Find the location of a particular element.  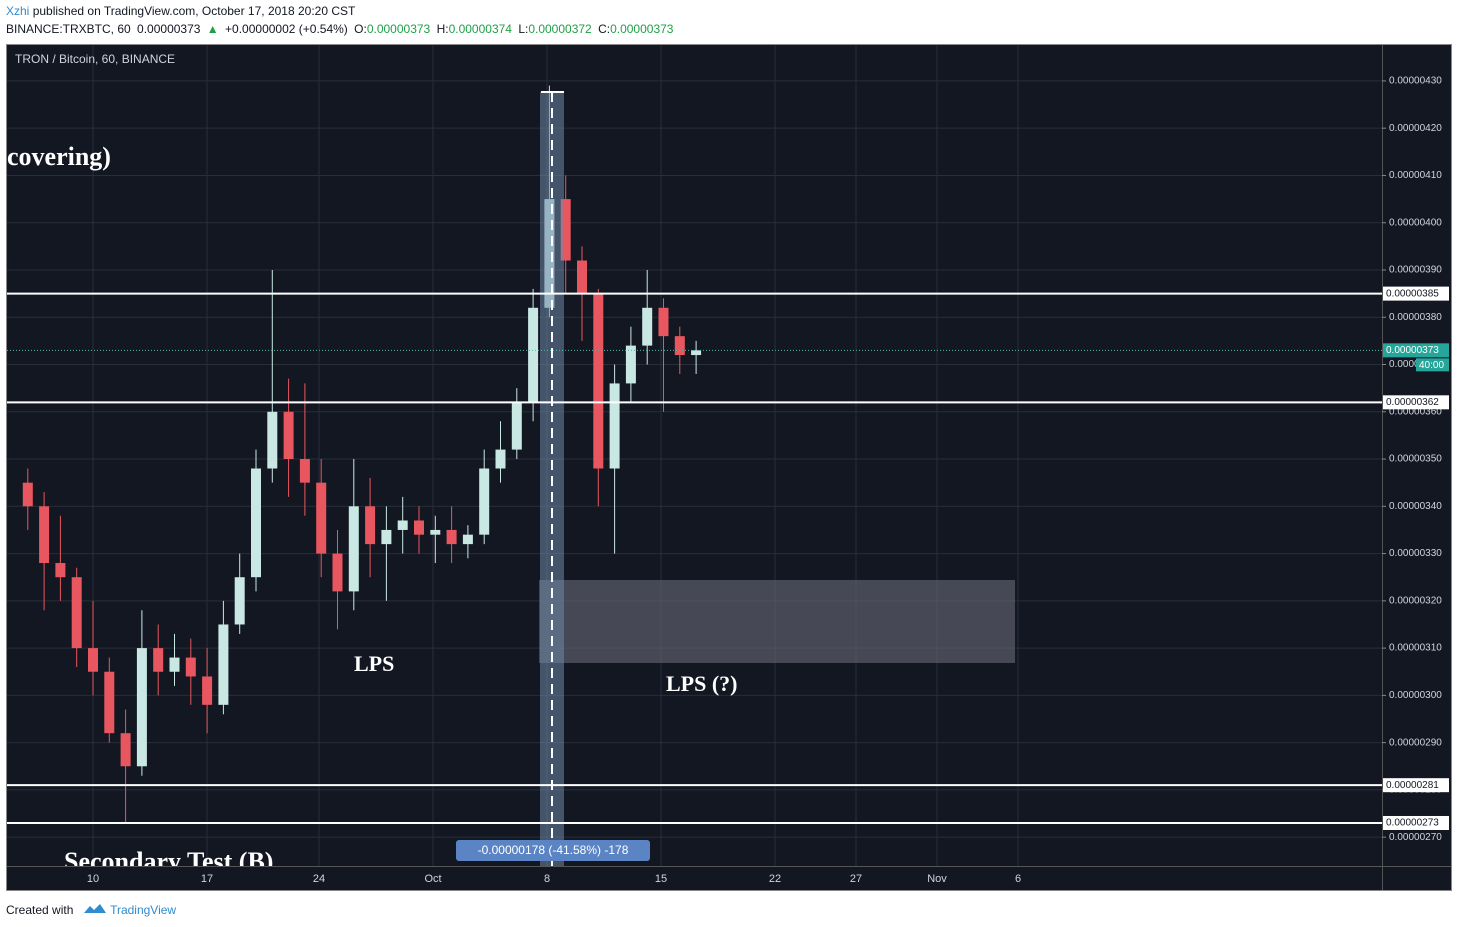

countdown-tag is located at coordinates (1432, 365).